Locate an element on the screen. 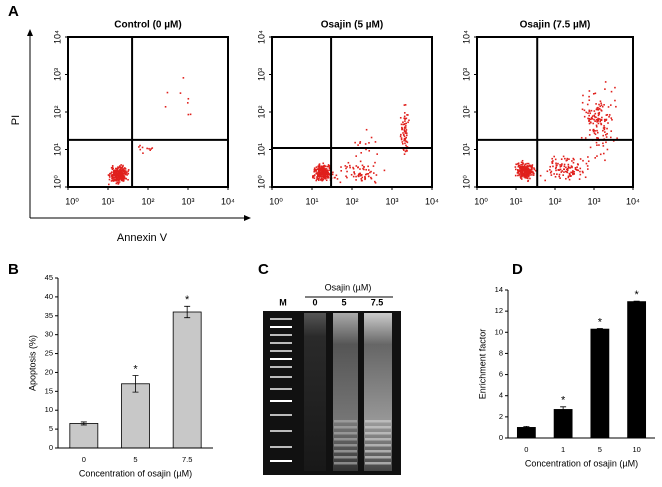 Image resolution: width=662 pixels, height=487 pixels. y-tick-label: 25 is located at coordinates (49, 353).